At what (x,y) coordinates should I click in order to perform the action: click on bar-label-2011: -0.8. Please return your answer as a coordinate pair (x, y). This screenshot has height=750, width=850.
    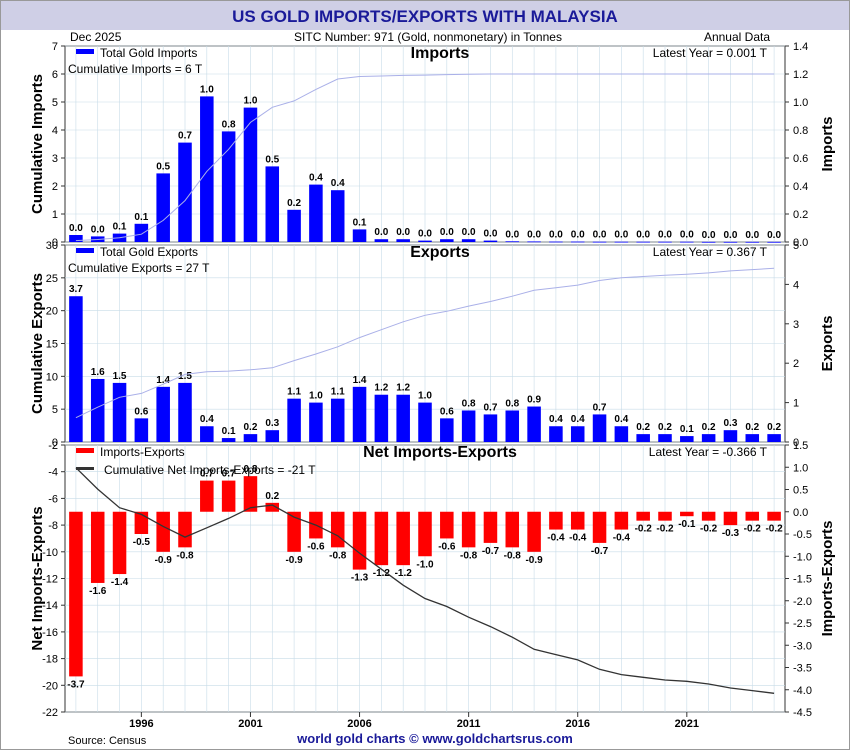
    Looking at the image, I should click on (469, 555).